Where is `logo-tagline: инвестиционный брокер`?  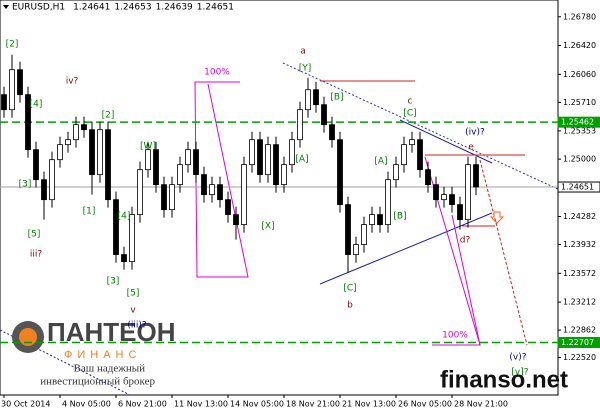
logo-tagline: инвестиционный брокер is located at coordinates (97, 382).